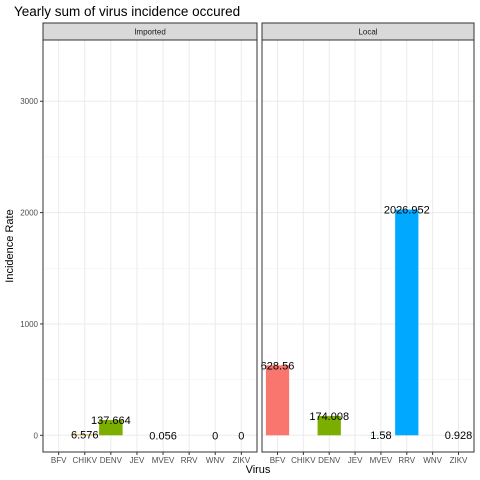 The height and width of the screenshot is (480, 480). I want to click on y-axis-title: Incidence Rate, so click(10, 245).